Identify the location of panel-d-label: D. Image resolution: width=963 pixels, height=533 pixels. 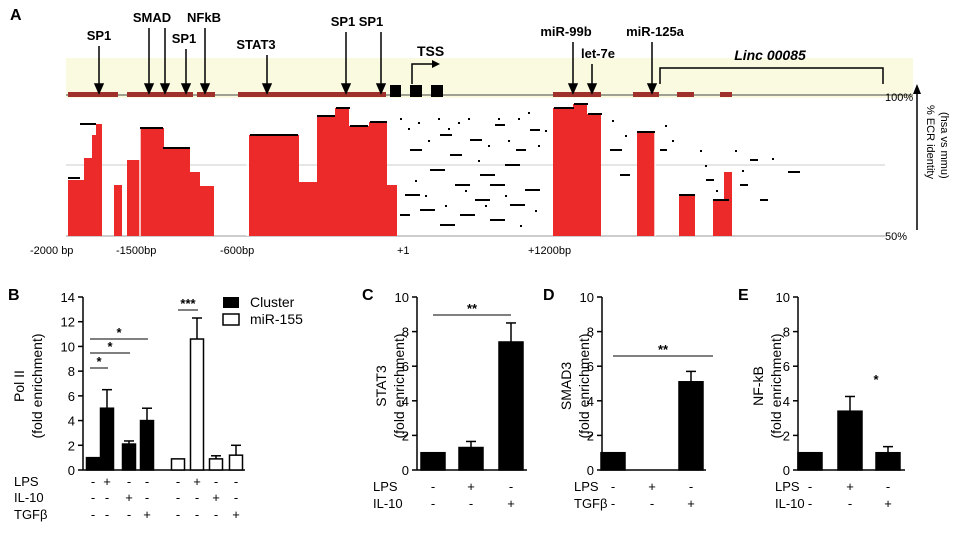
(549, 295).